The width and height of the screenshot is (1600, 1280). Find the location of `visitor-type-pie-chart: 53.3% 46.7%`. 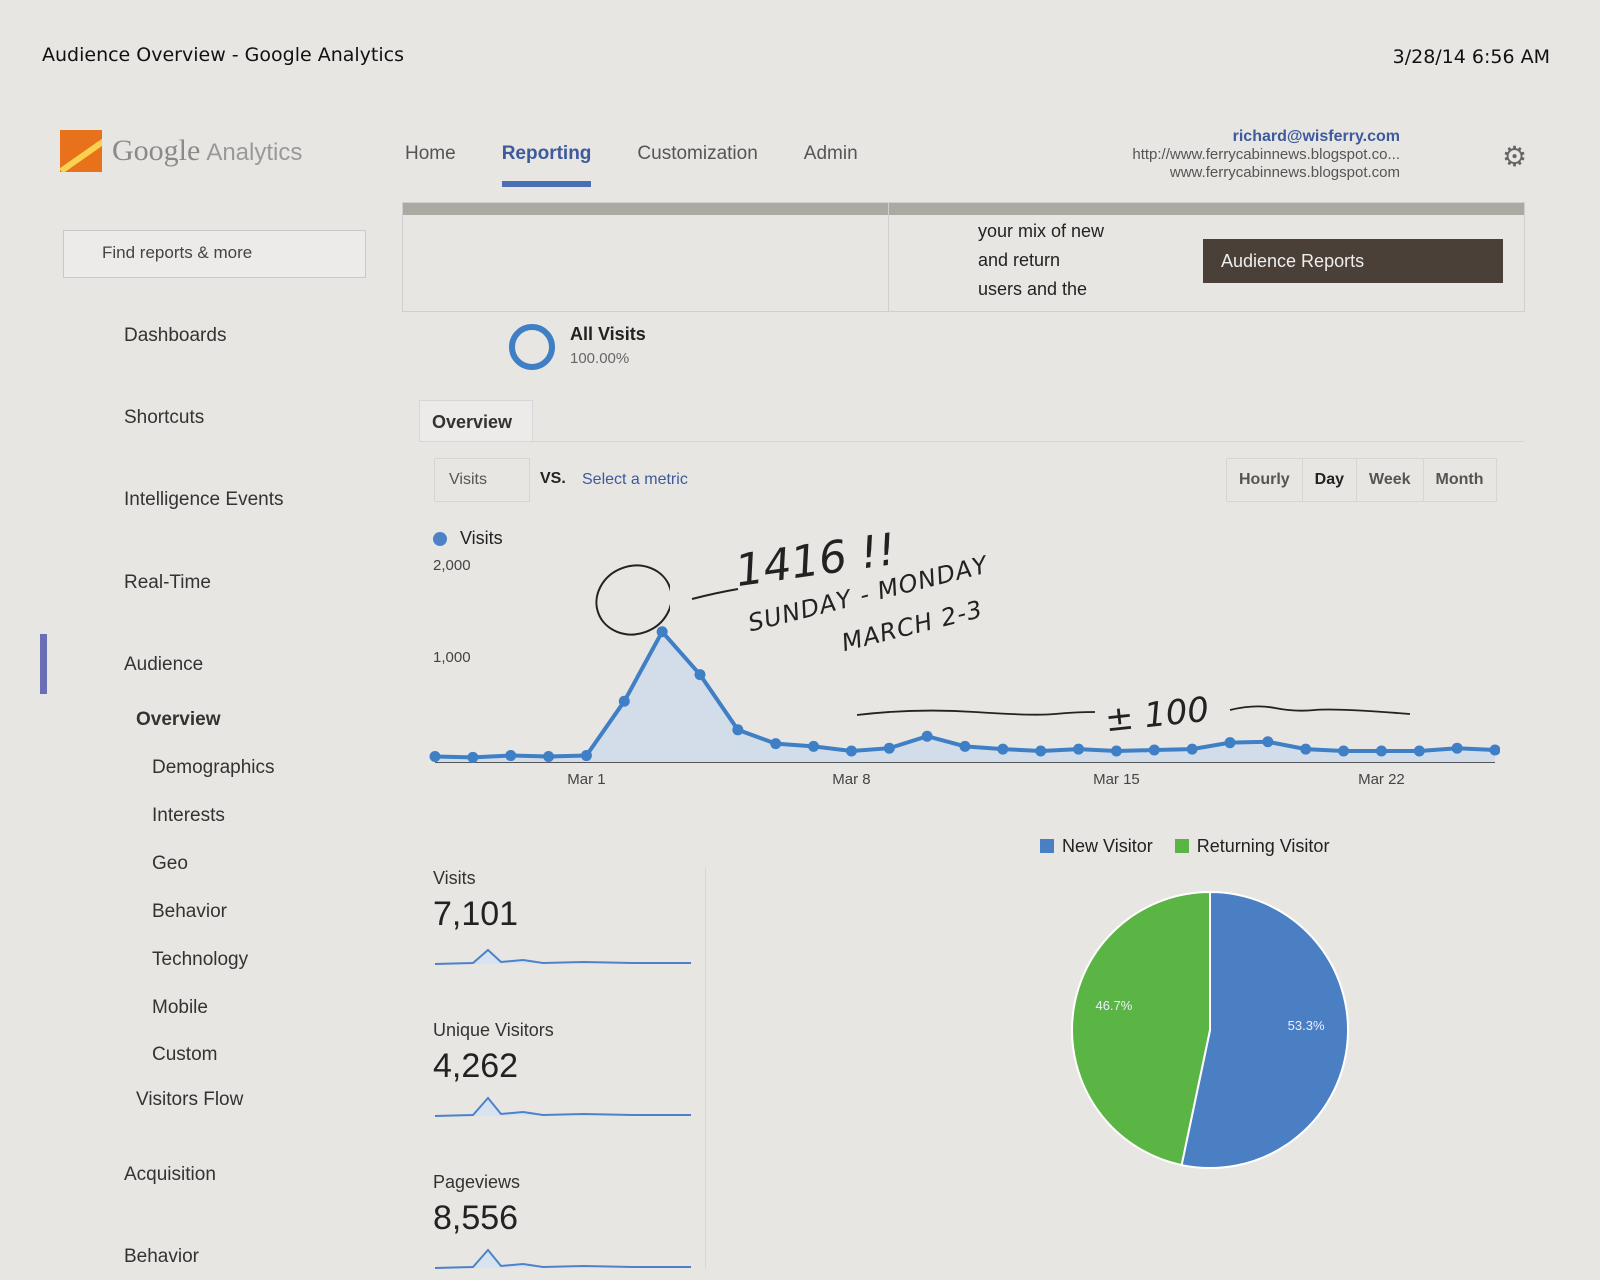

visitor-type-pie-chart: 53.3% 46.7% is located at coordinates (1210, 1030).